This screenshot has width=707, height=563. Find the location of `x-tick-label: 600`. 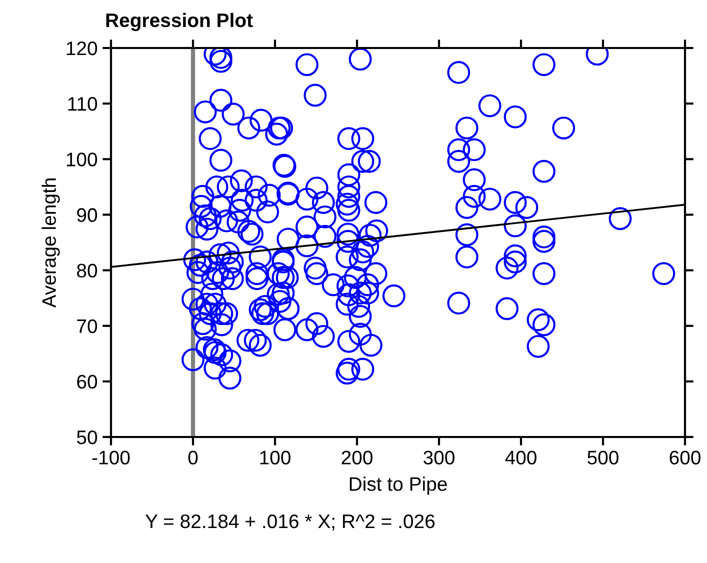

x-tick-label: 600 is located at coordinates (685, 457).